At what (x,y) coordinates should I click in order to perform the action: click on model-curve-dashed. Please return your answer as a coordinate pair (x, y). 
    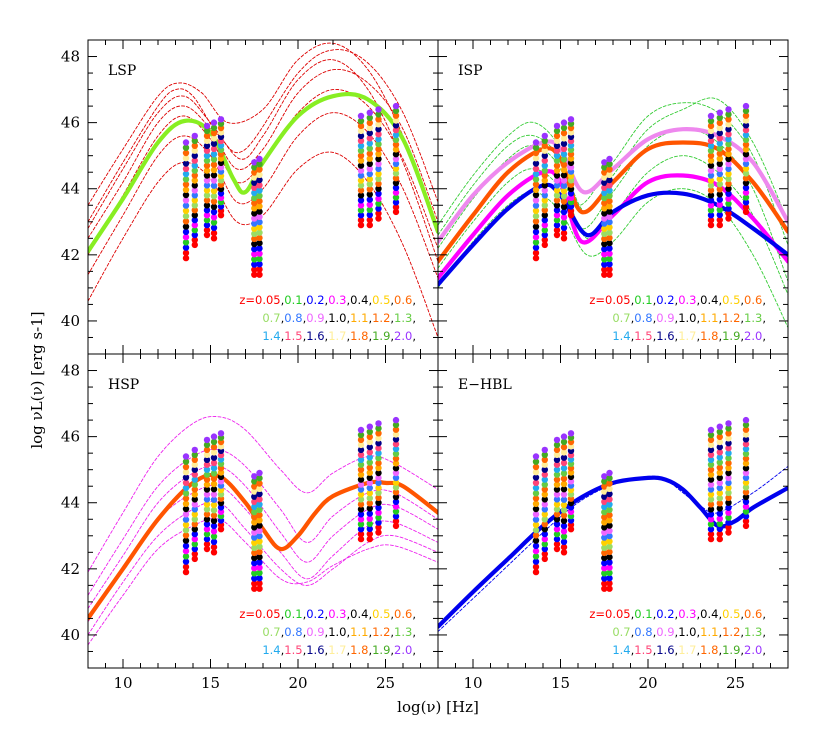
    Looking at the image, I should click on (263, 195).